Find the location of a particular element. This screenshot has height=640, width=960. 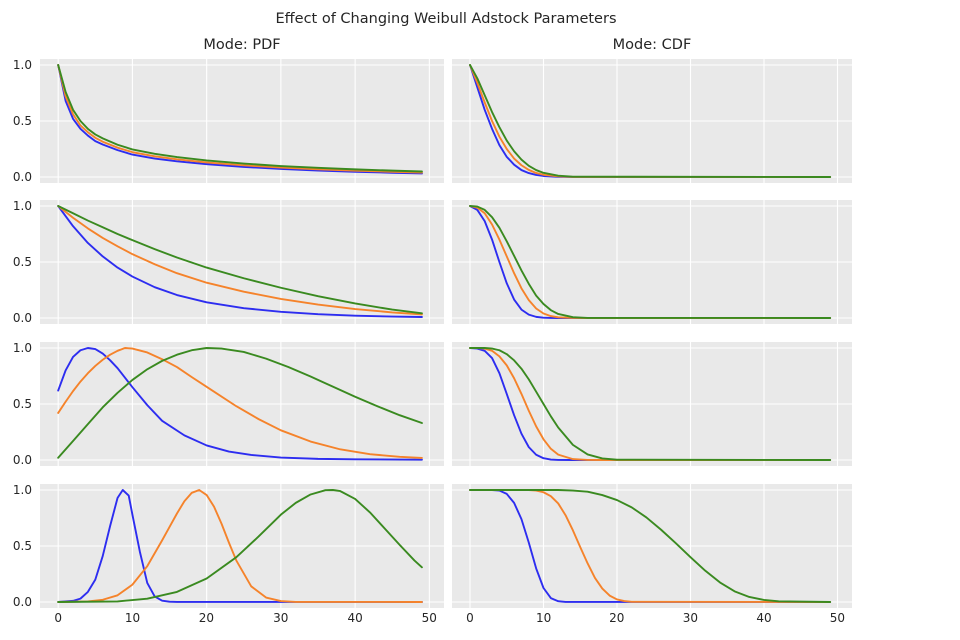

subplot-cdf-row4 is located at coordinates (652, 546).